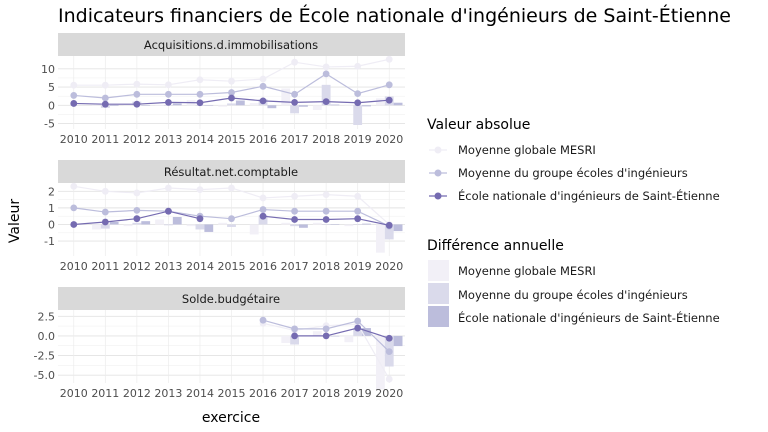 The width and height of the screenshot is (768, 432). I want to click on y-tick-label: -5.0, so click(44, 375).